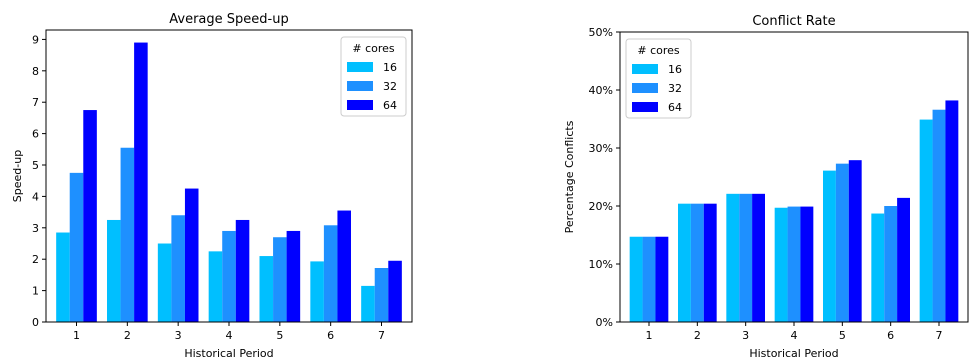 This screenshot has width=971, height=361. Describe the element at coordinates (35, 291) in the screenshot. I see `y-tick-label: 1` at that location.